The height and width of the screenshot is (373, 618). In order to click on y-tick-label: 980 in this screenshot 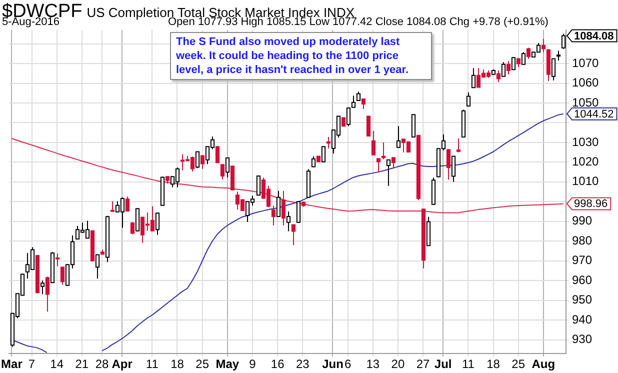, I will do `click(582, 240)`.